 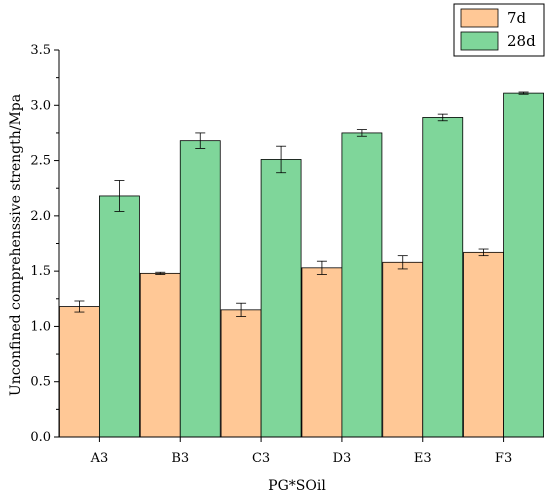 What do you see at coordinates (119, 196) in the screenshot?
I see `error-bar-28d-A3` at bounding box center [119, 196].